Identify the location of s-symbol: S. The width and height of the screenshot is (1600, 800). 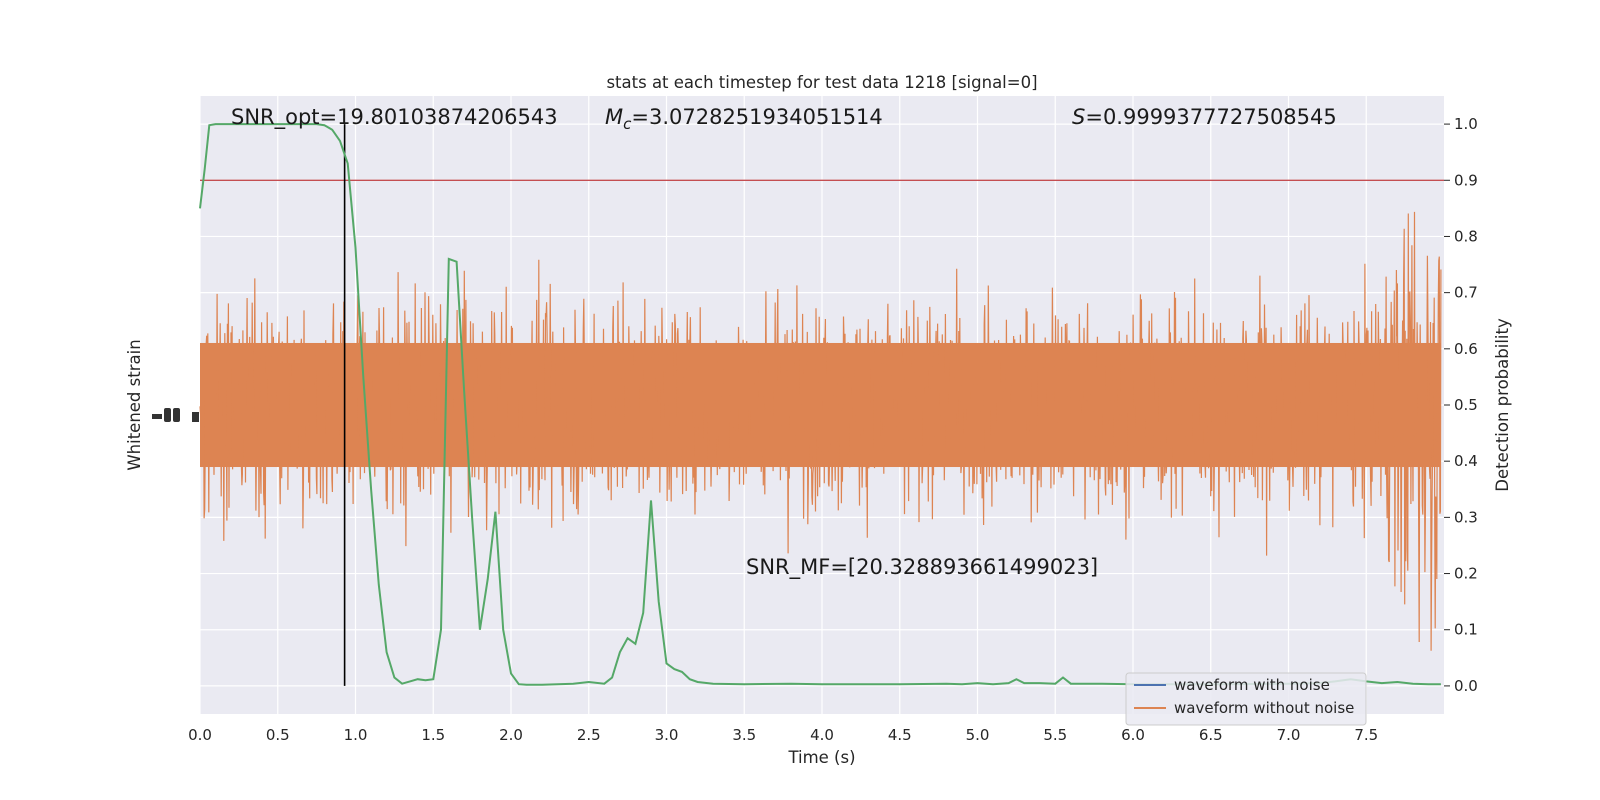
(1078, 117).